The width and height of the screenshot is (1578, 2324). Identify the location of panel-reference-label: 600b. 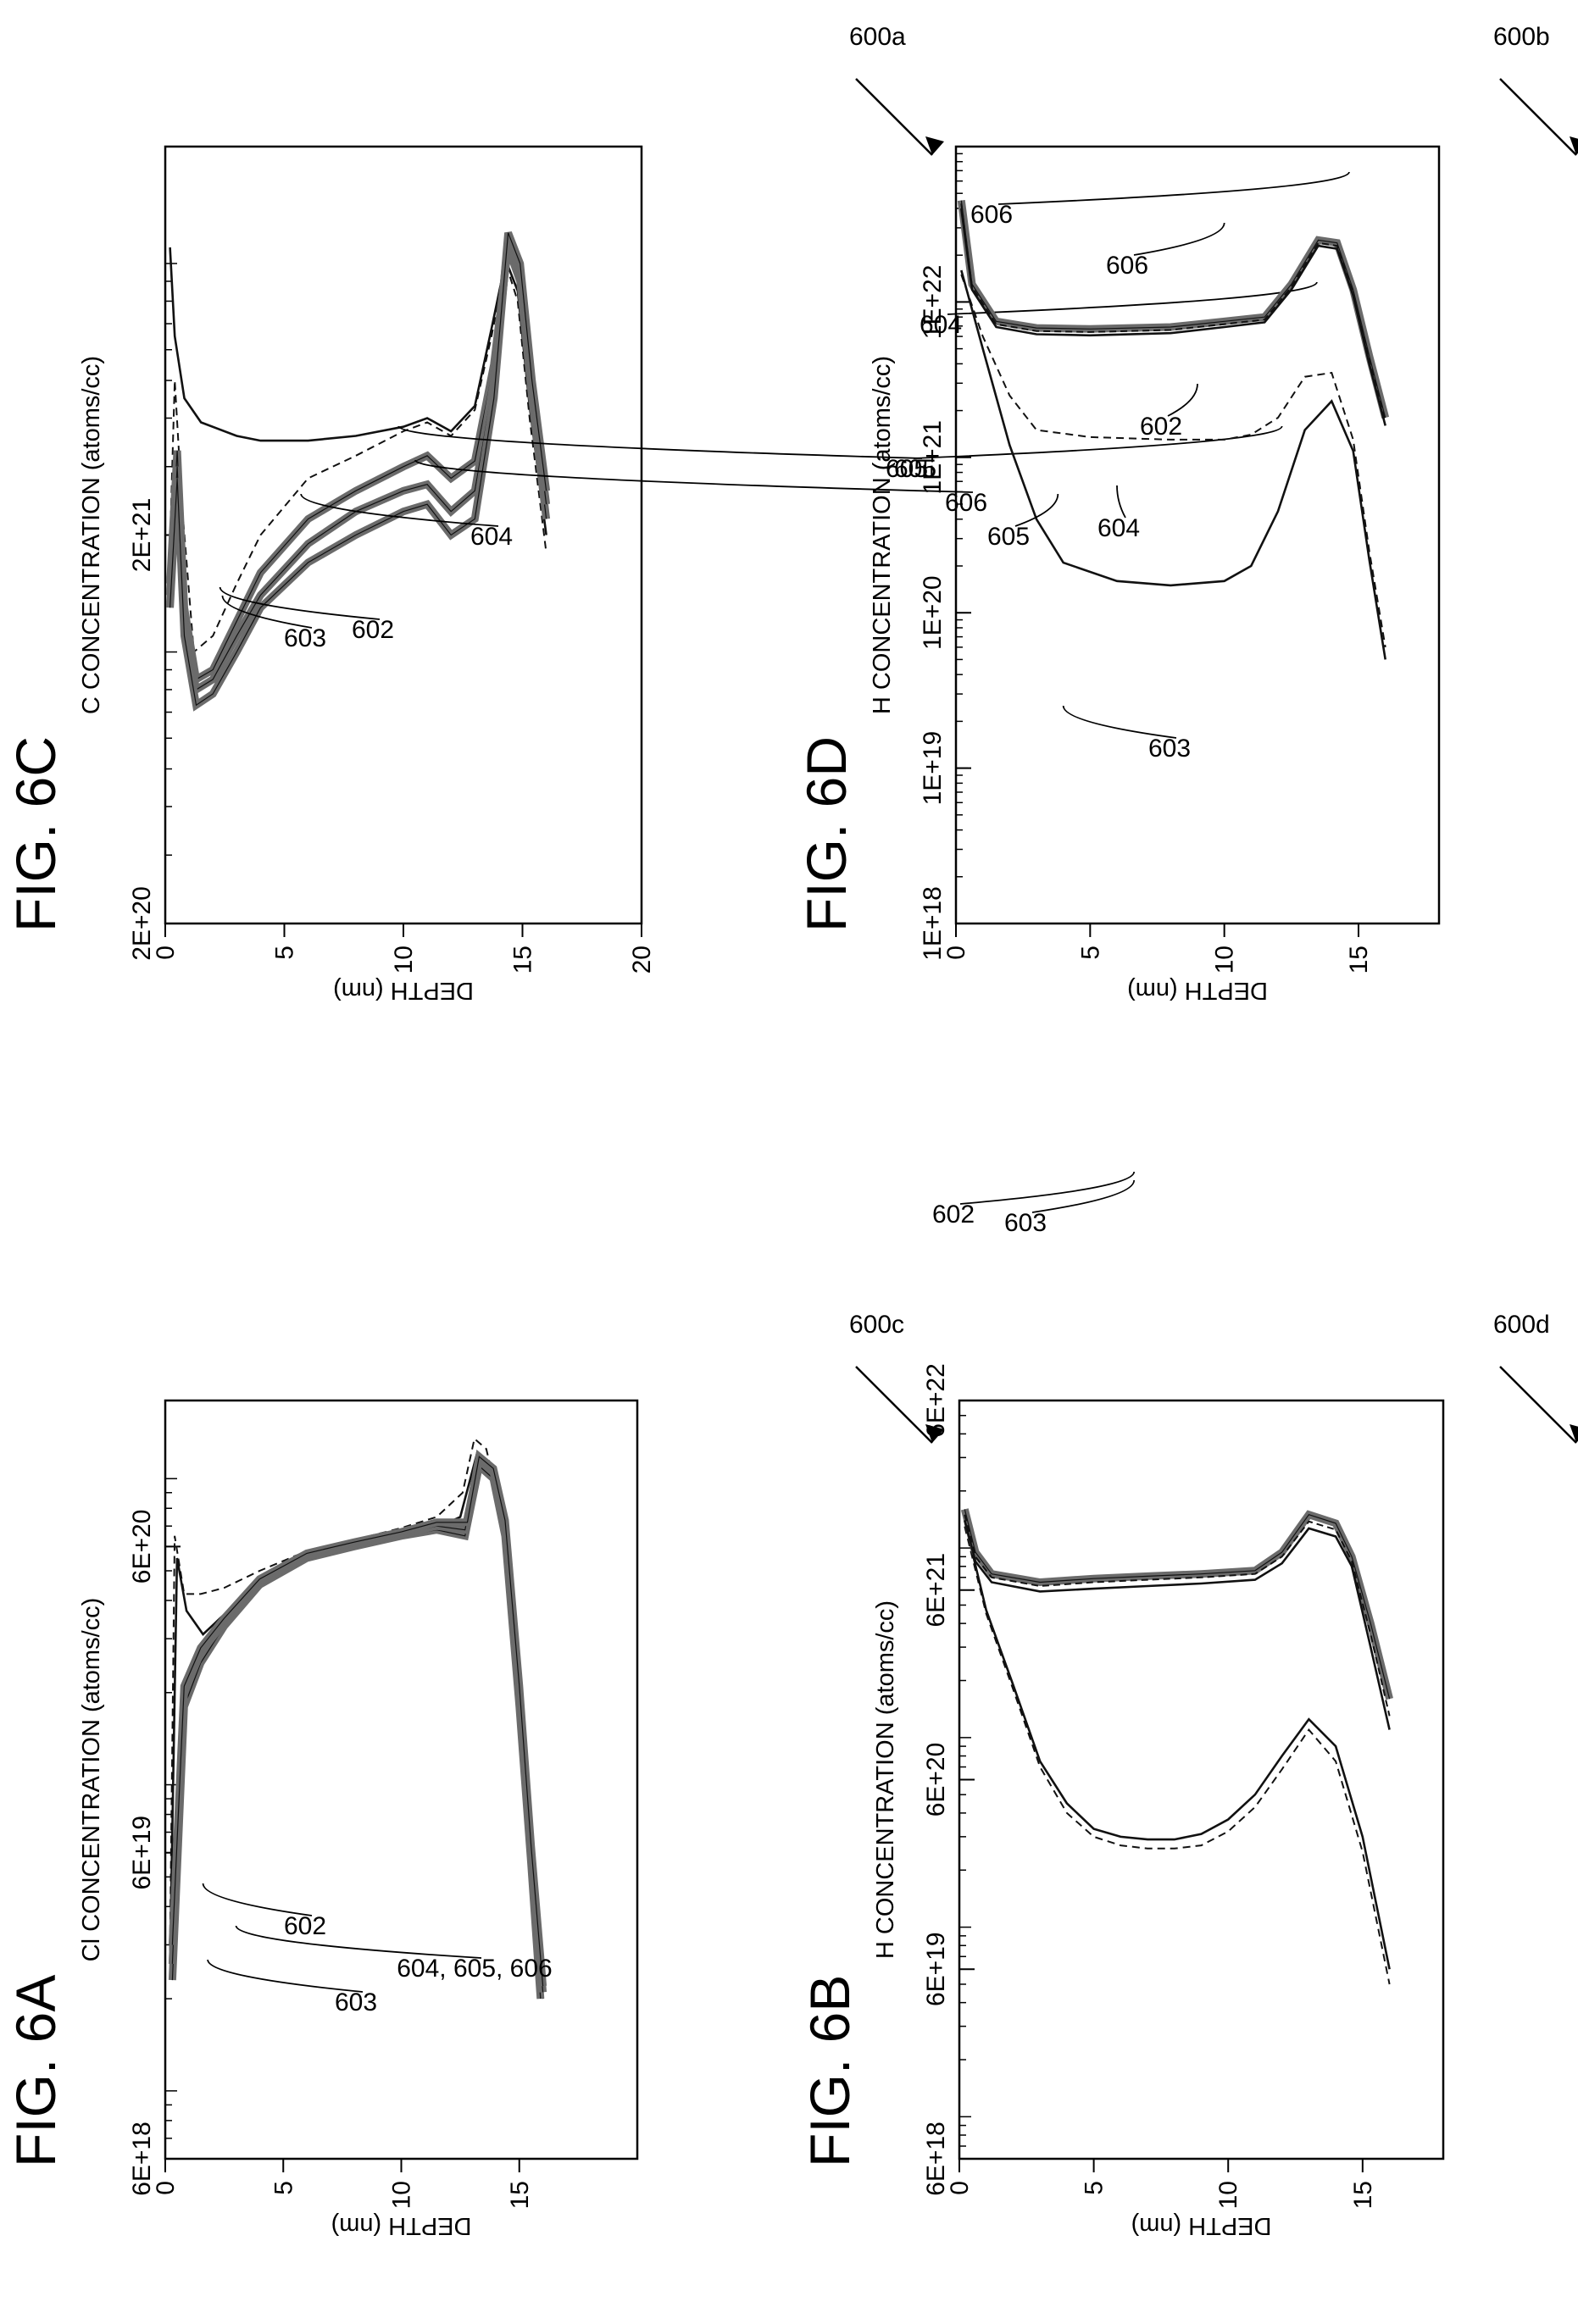
(1521, 37).